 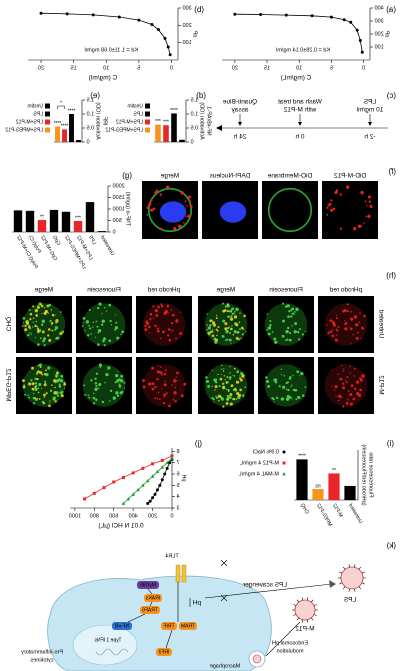 What do you see at coordinates (350, 492) in the screenshot?
I see `bar` at bounding box center [350, 492].